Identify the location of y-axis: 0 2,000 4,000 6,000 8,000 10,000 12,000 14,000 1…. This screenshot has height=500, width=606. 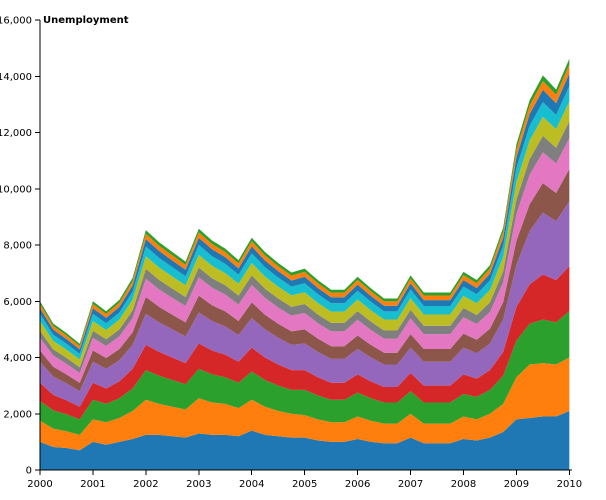
(20, 246).